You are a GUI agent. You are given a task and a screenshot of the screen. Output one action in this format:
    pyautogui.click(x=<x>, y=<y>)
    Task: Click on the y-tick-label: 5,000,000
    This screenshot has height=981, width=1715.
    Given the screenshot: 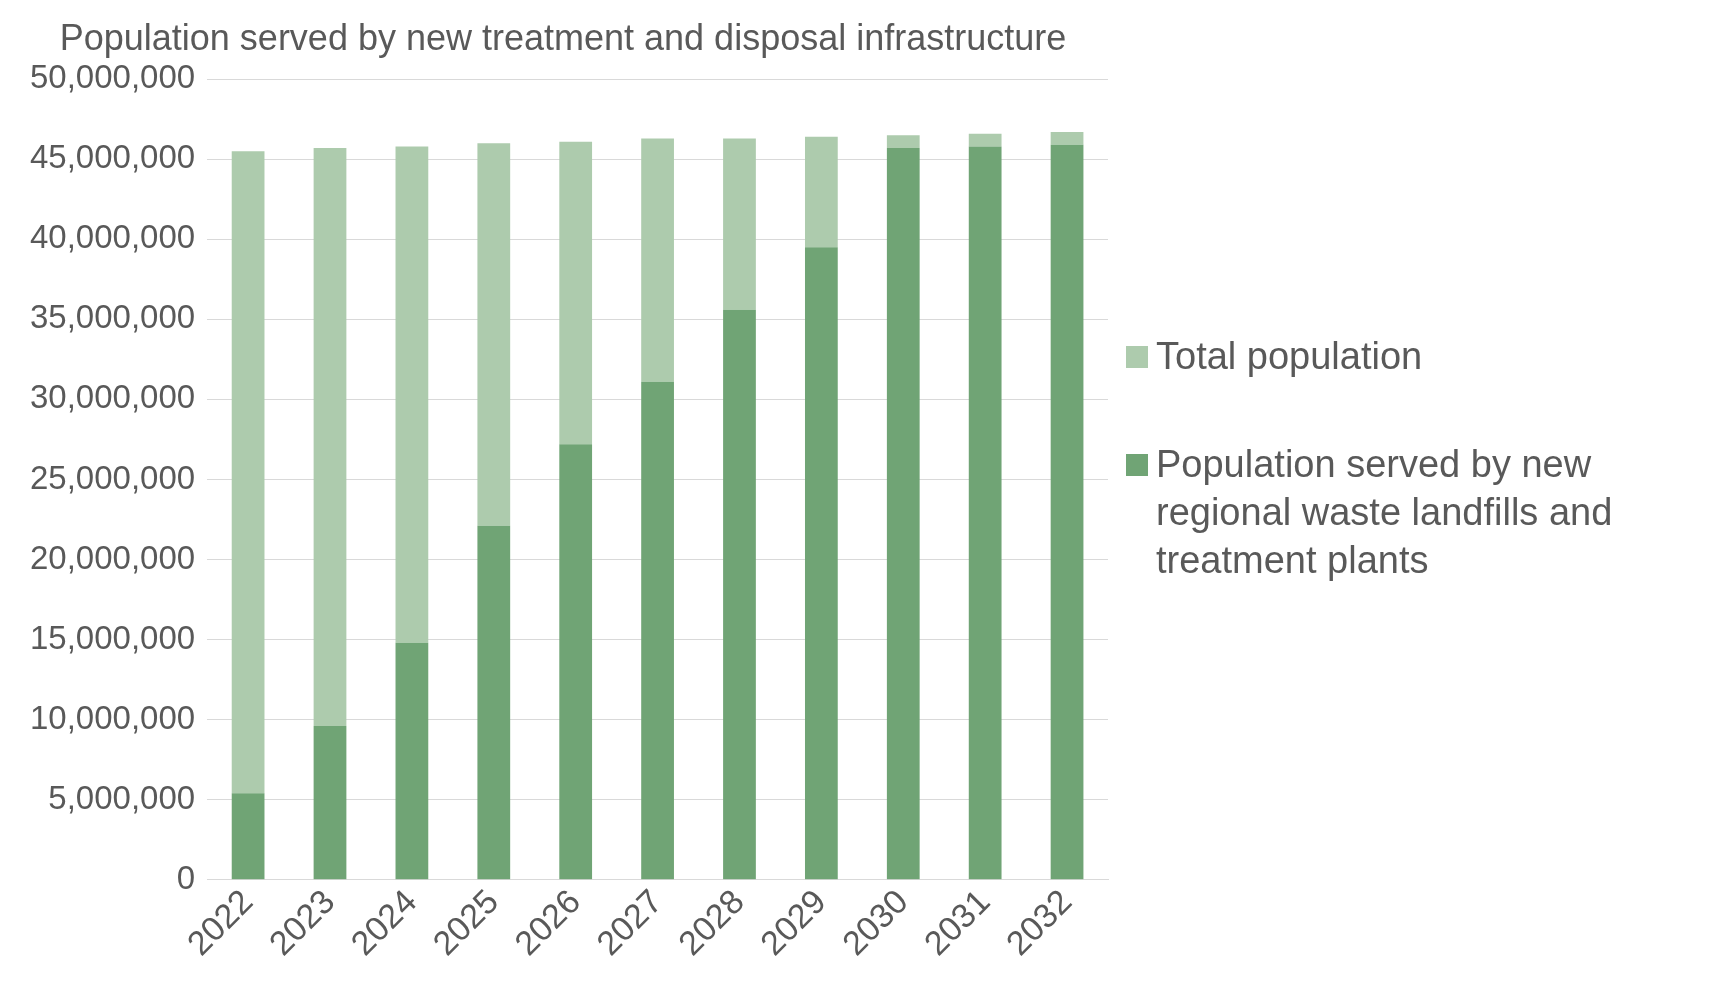 What is the action you would take?
    pyautogui.click(x=122, y=797)
    